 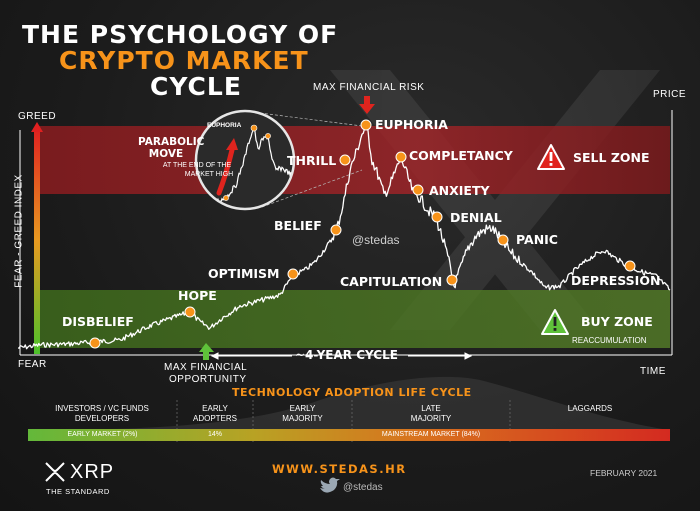 I want to click on marker-belief, so click(x=336, y=230).